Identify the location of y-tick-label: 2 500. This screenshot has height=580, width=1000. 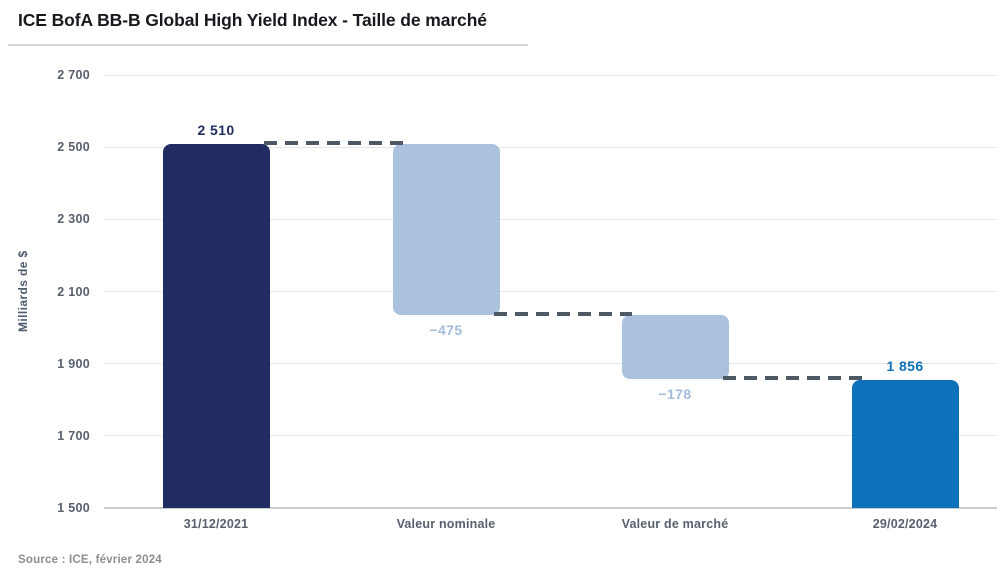
(73, 147).